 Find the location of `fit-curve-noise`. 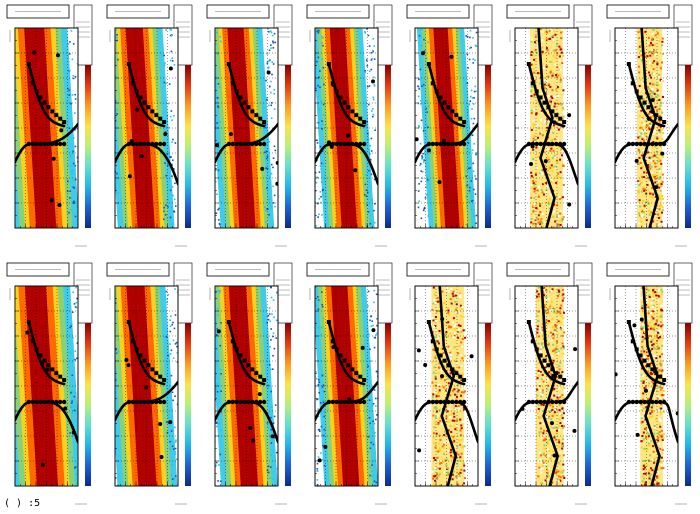

fit-curve-noise is located at coordinates (651, 386).